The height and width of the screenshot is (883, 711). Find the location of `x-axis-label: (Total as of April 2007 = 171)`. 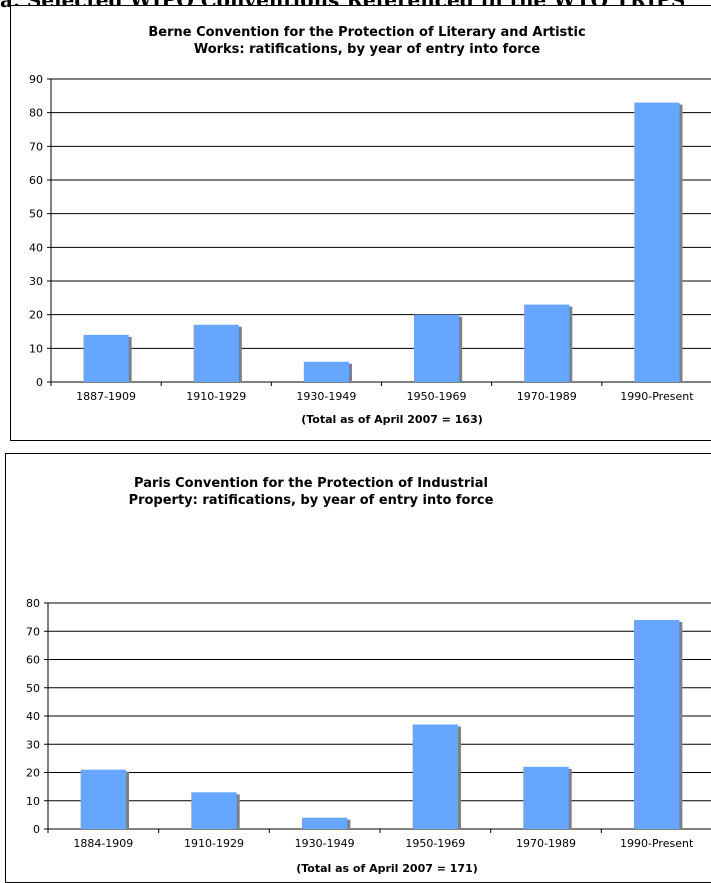

x-axis-label: (Total as of April 2007 = 171) is located at coordinates (387, 868).